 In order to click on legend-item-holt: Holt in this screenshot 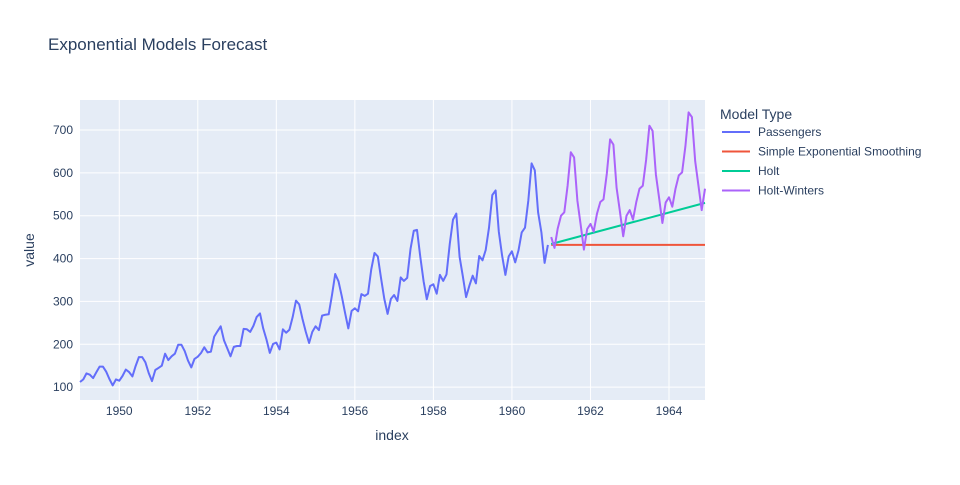, I will do `click(751, 171)`.